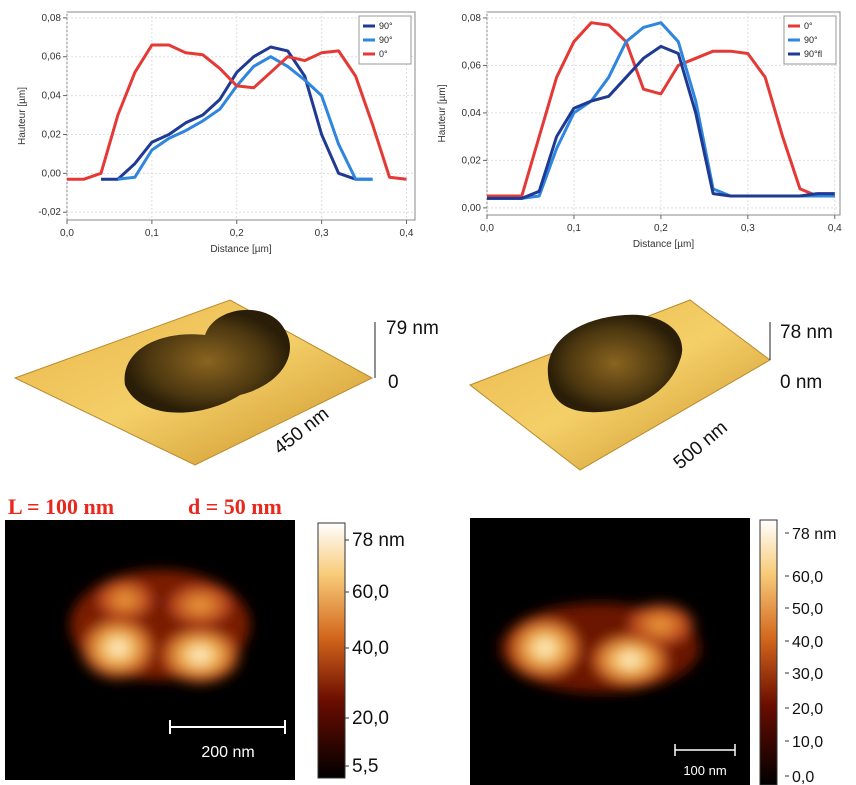 This screenshot has height=785, width=856. Describe the element at coordinates (49, 212) in the screenshot. I see `y-tick-label: -0,02` at that location.